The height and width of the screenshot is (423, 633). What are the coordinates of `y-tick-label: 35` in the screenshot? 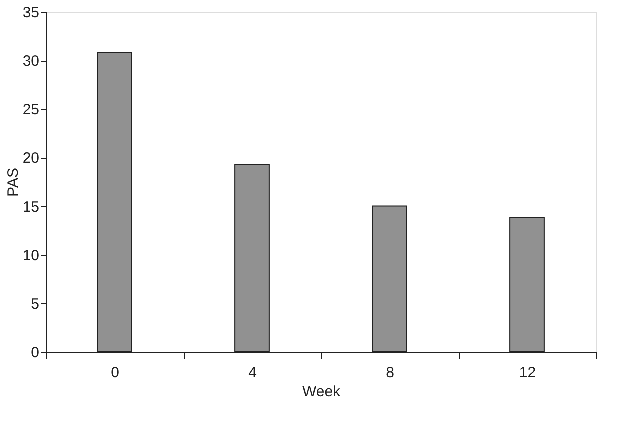 It's located at (31, 13).